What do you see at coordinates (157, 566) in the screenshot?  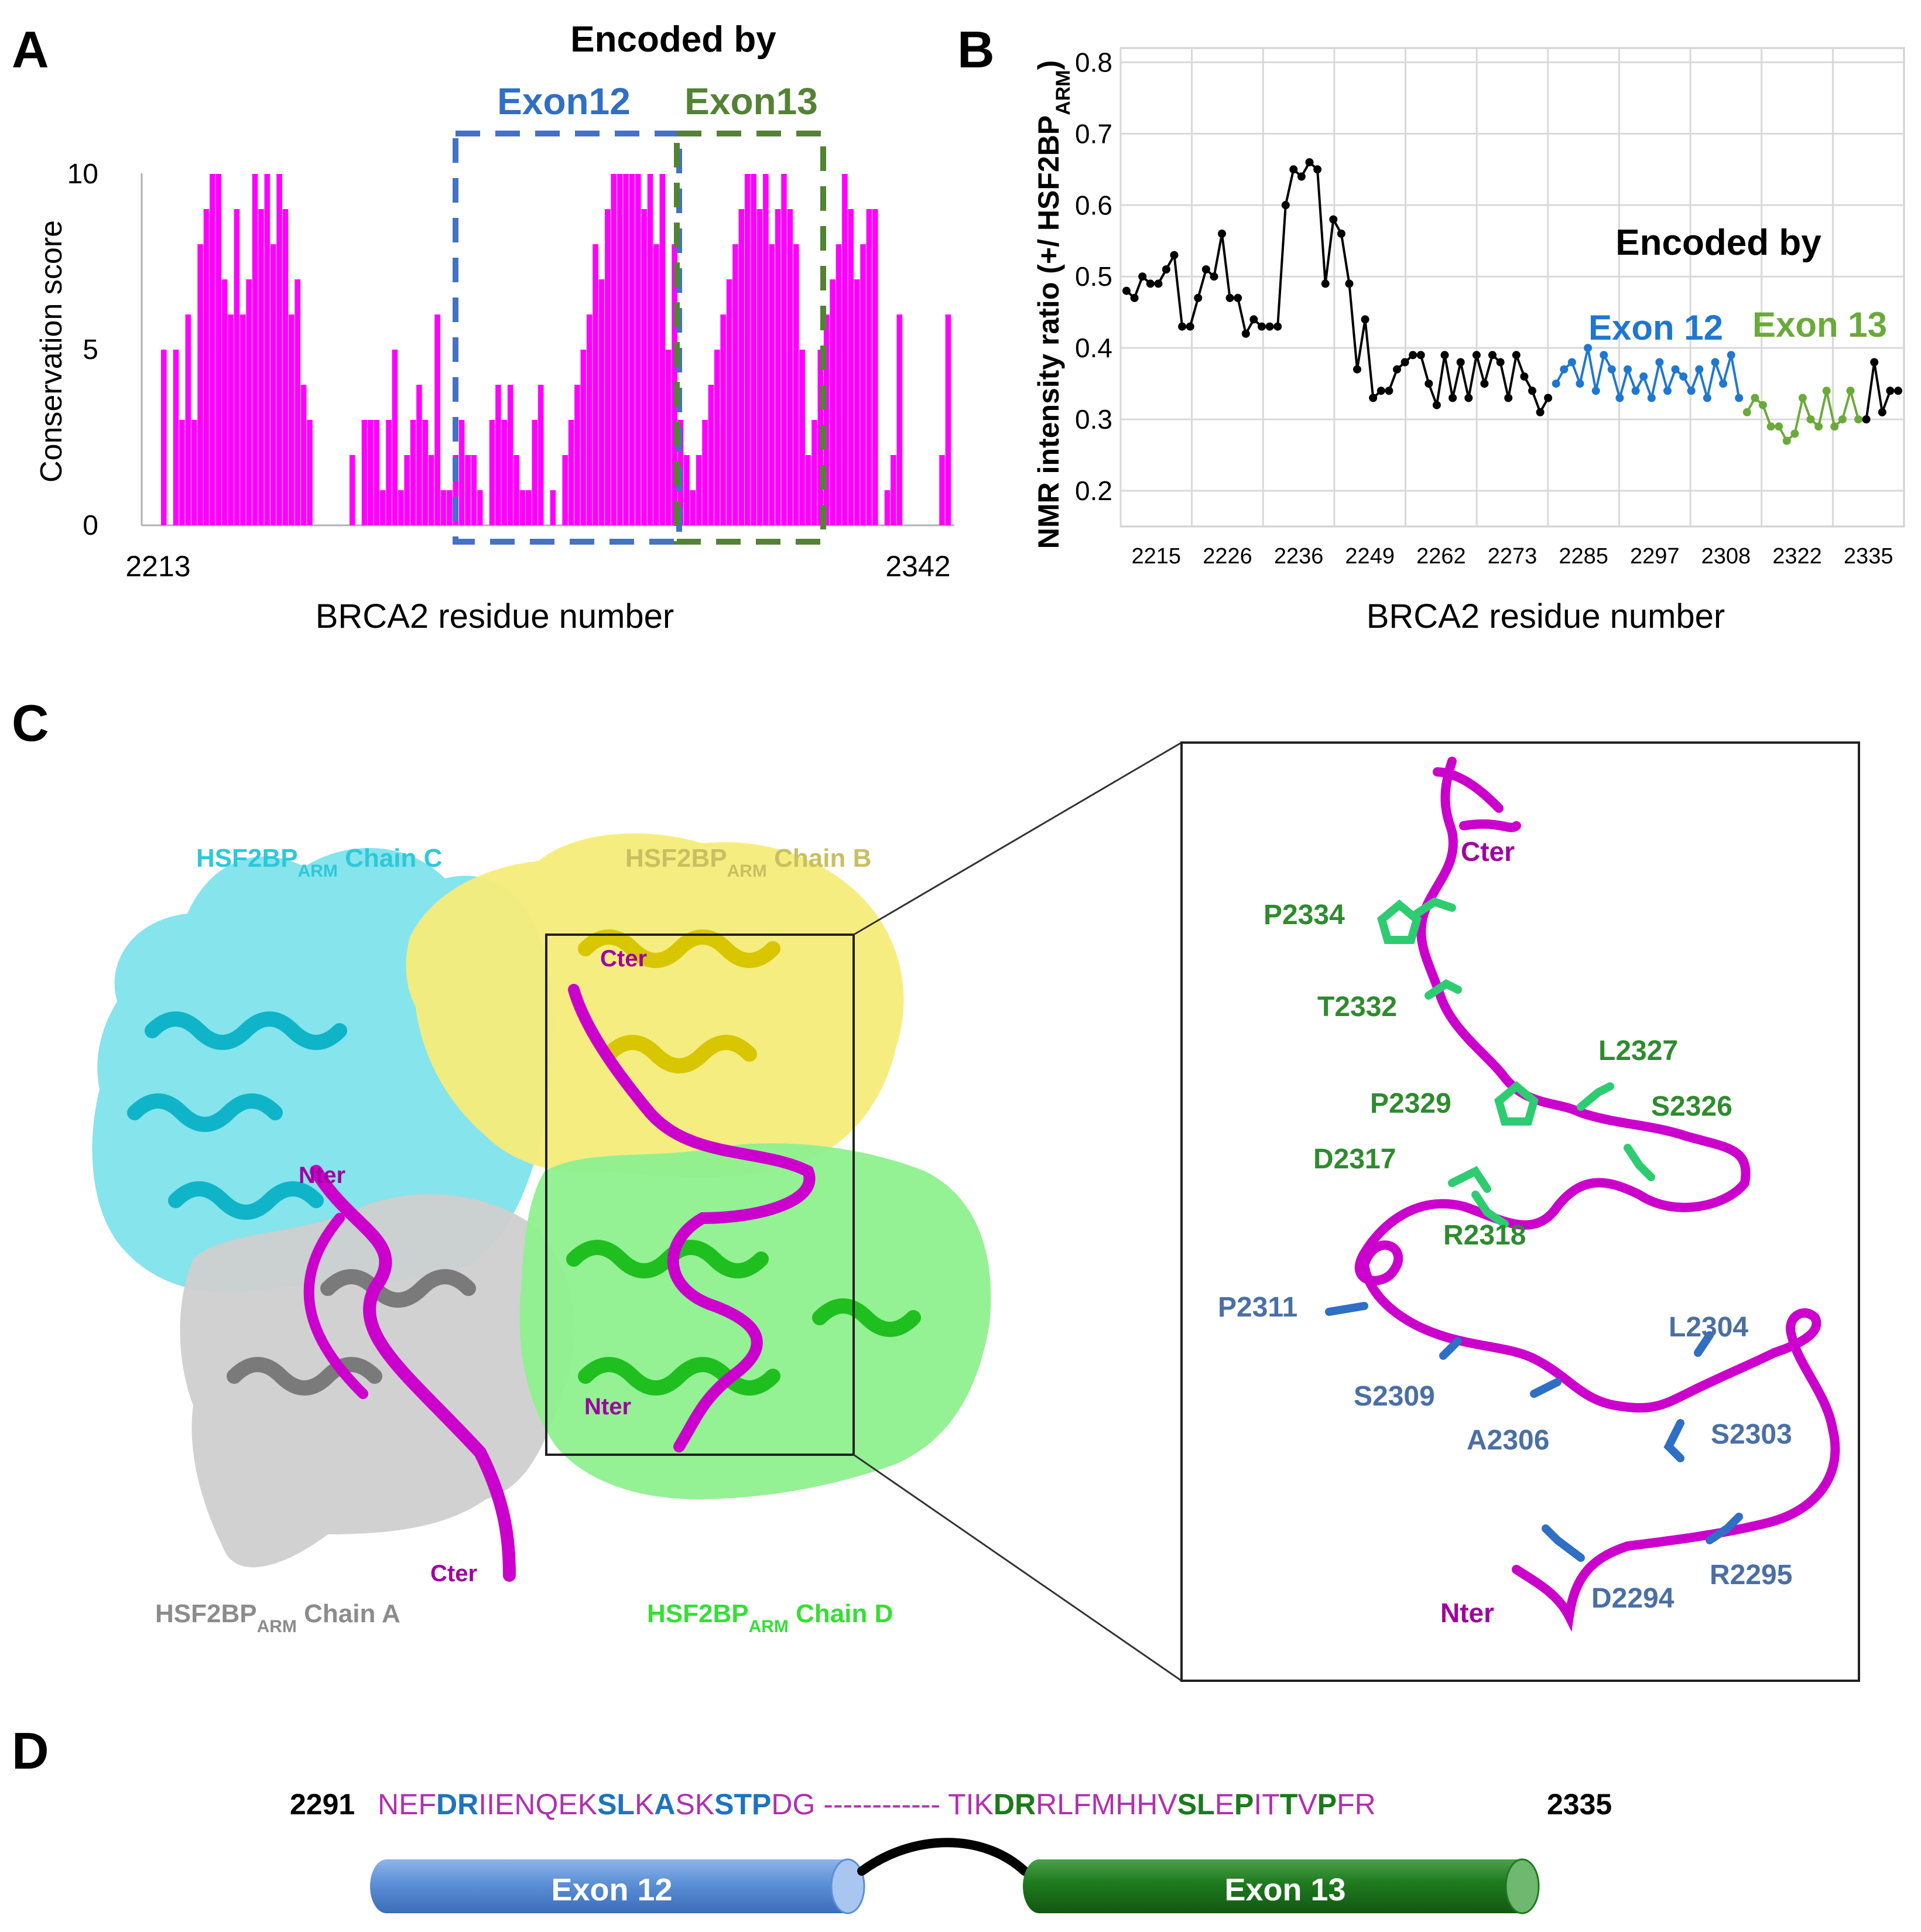 I see `x-tick-a-start: 2213` at bounding box center [157, 566].